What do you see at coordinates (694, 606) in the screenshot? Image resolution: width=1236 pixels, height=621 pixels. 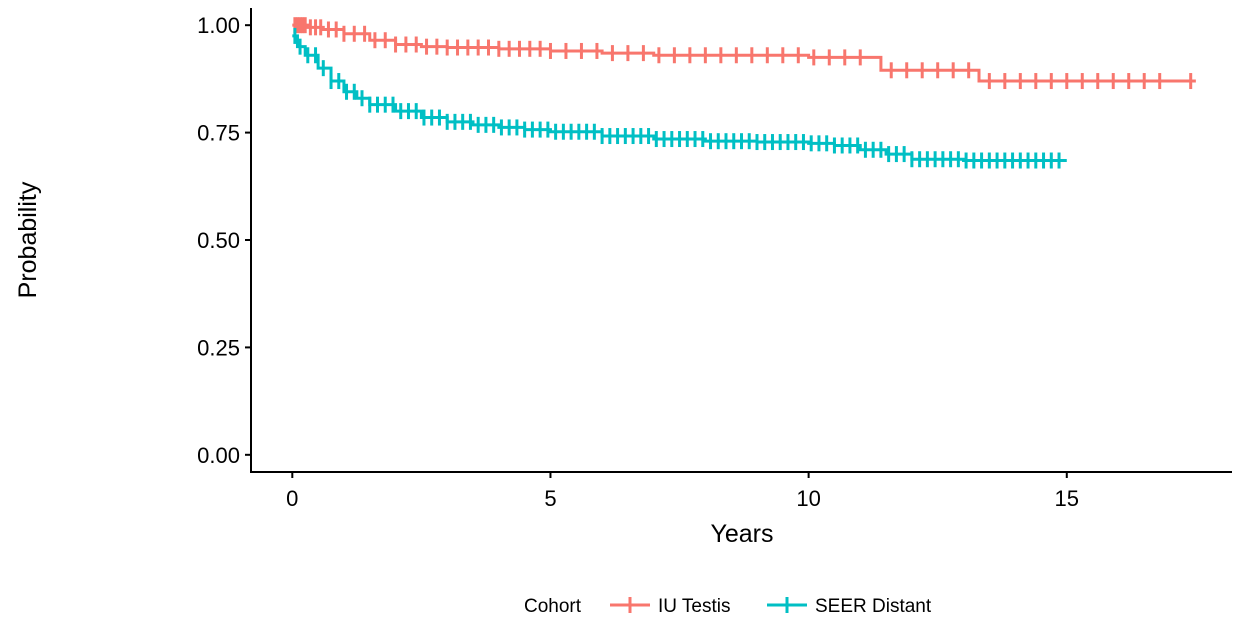 I see `legend-label-iu-testis: IU Testis` at bounding box center [694, 606].